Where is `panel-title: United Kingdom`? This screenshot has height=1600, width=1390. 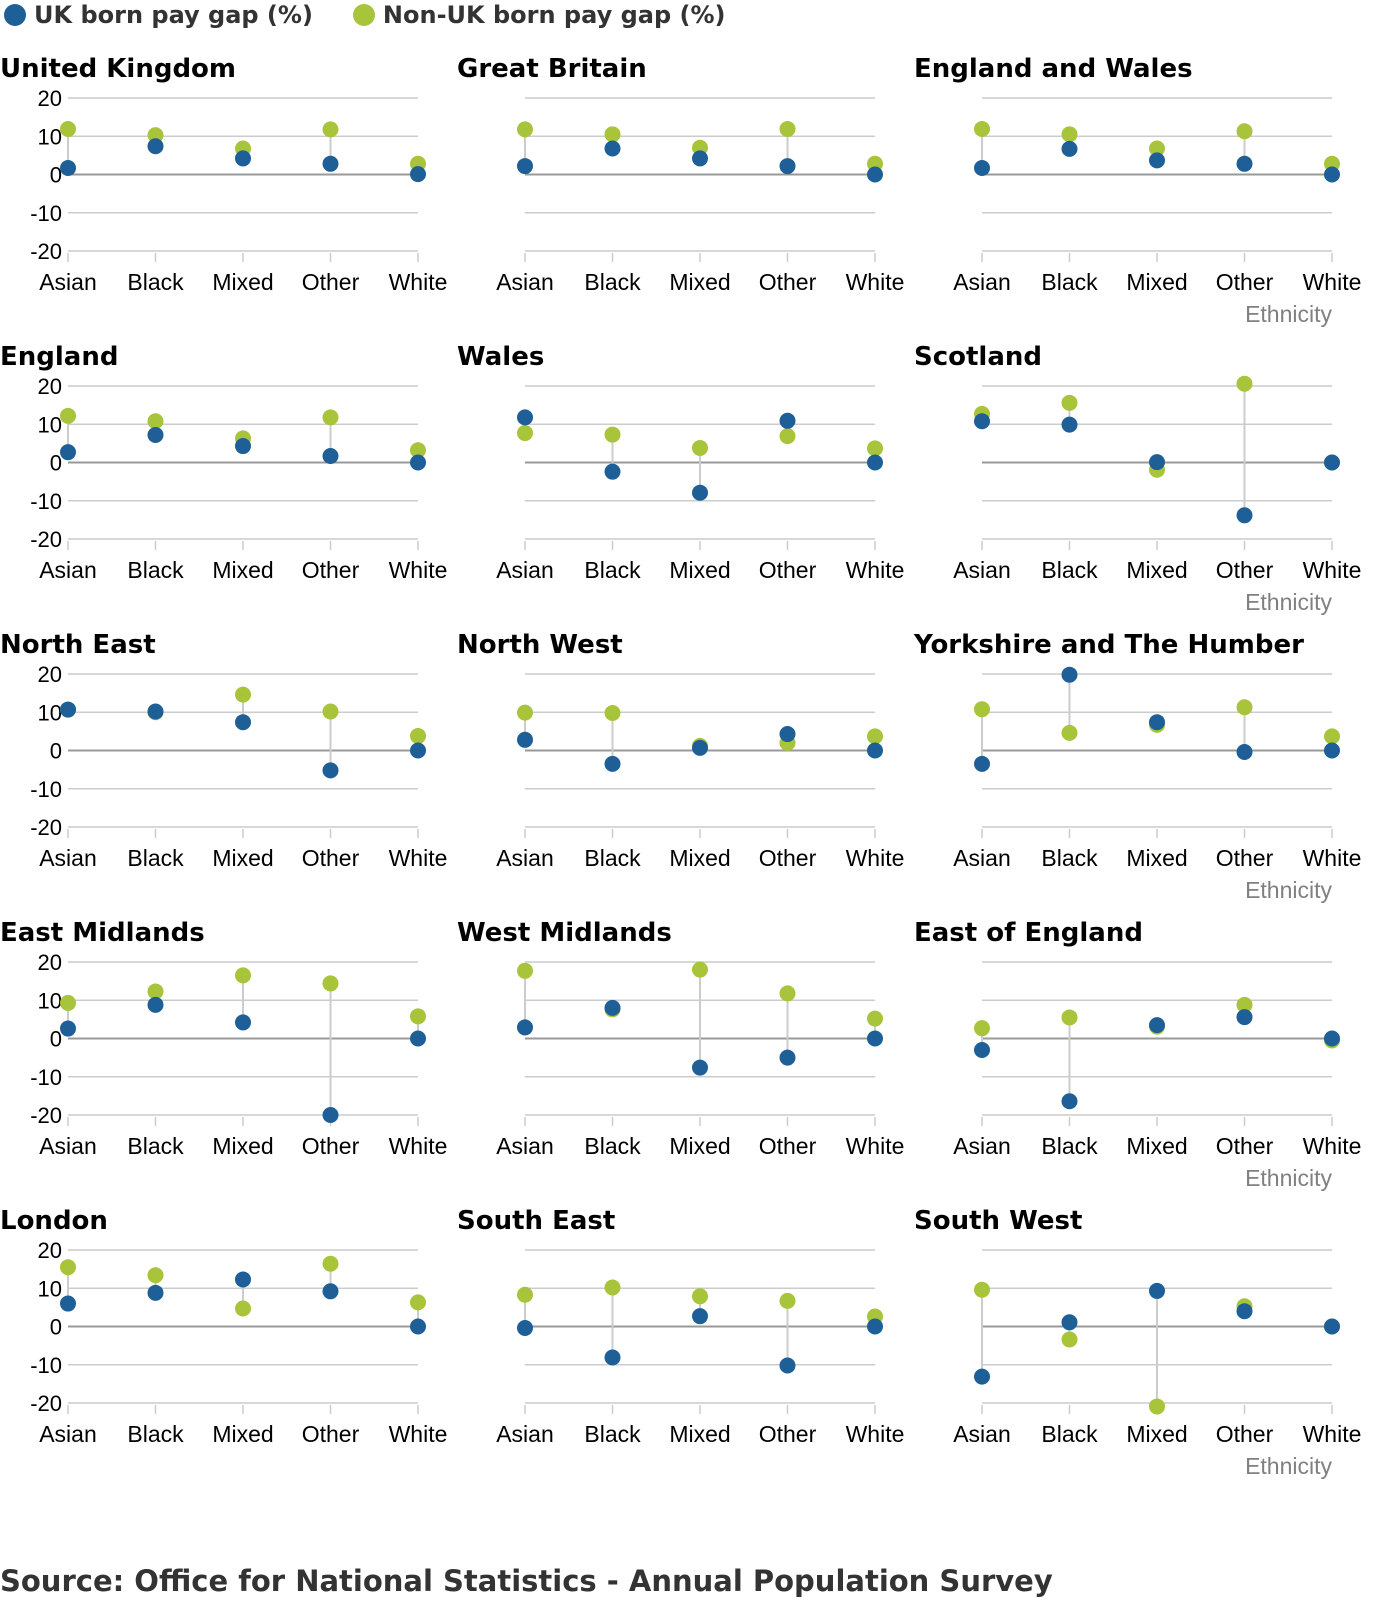
panel-title: United Kingdom is located at coordinates (118, 69).